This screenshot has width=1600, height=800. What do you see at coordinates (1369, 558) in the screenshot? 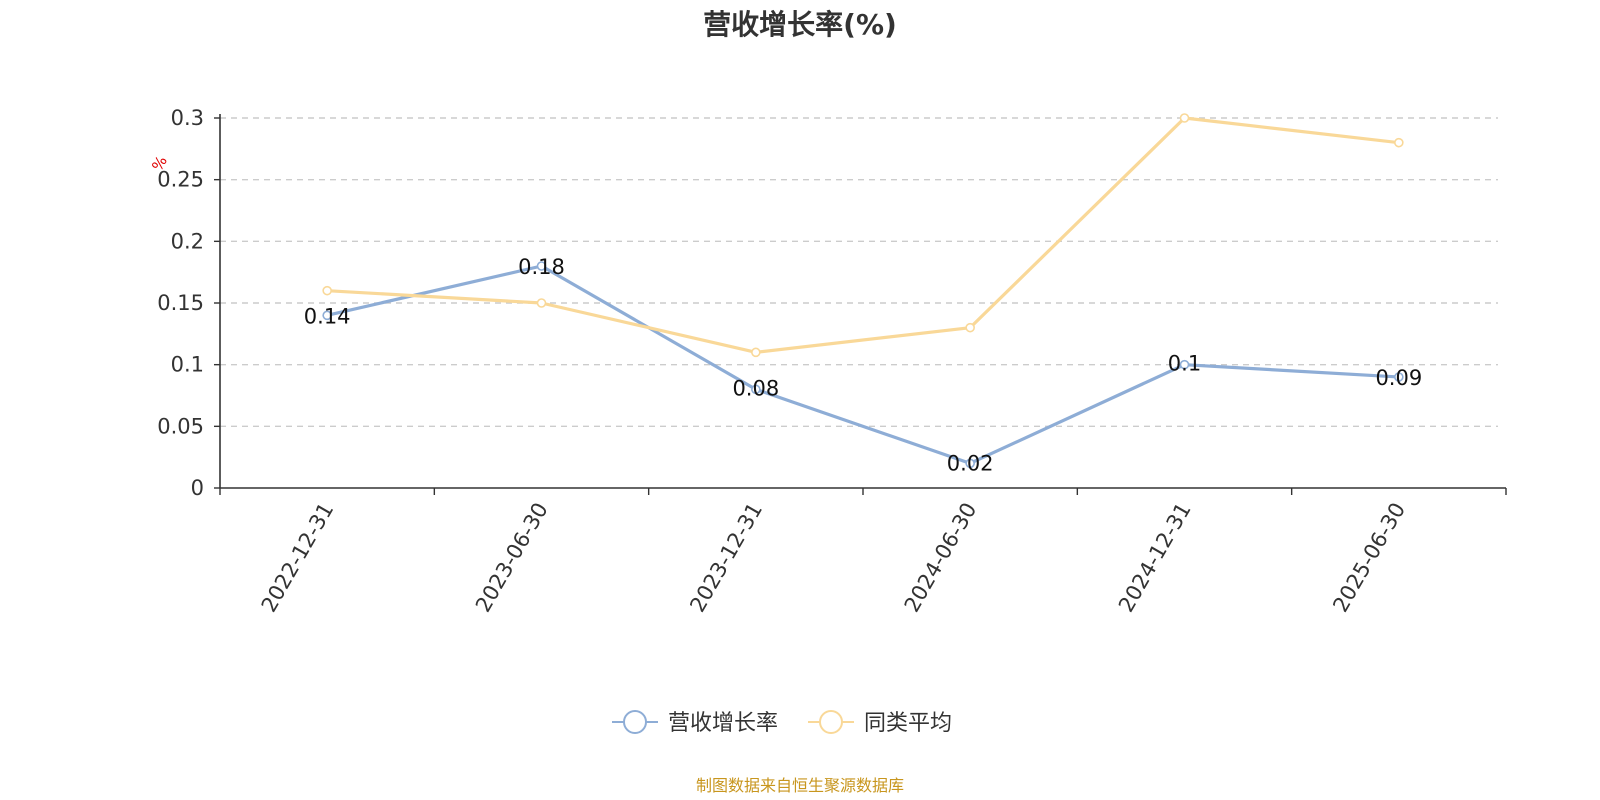
I see `x-tick-label: 2025-06-30` at bounding box center [1369, 558].